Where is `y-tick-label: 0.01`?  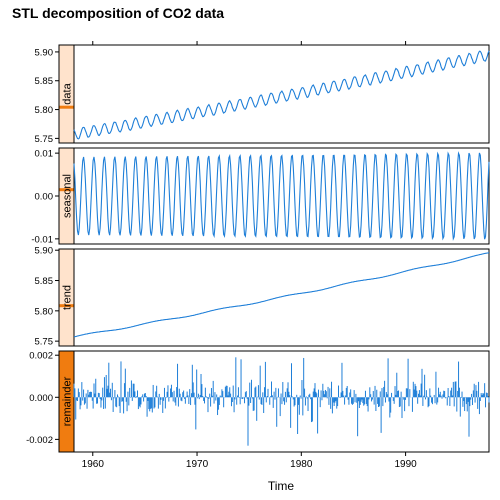 y-tick-label: 0.01 is located at coordinates (44, 154).